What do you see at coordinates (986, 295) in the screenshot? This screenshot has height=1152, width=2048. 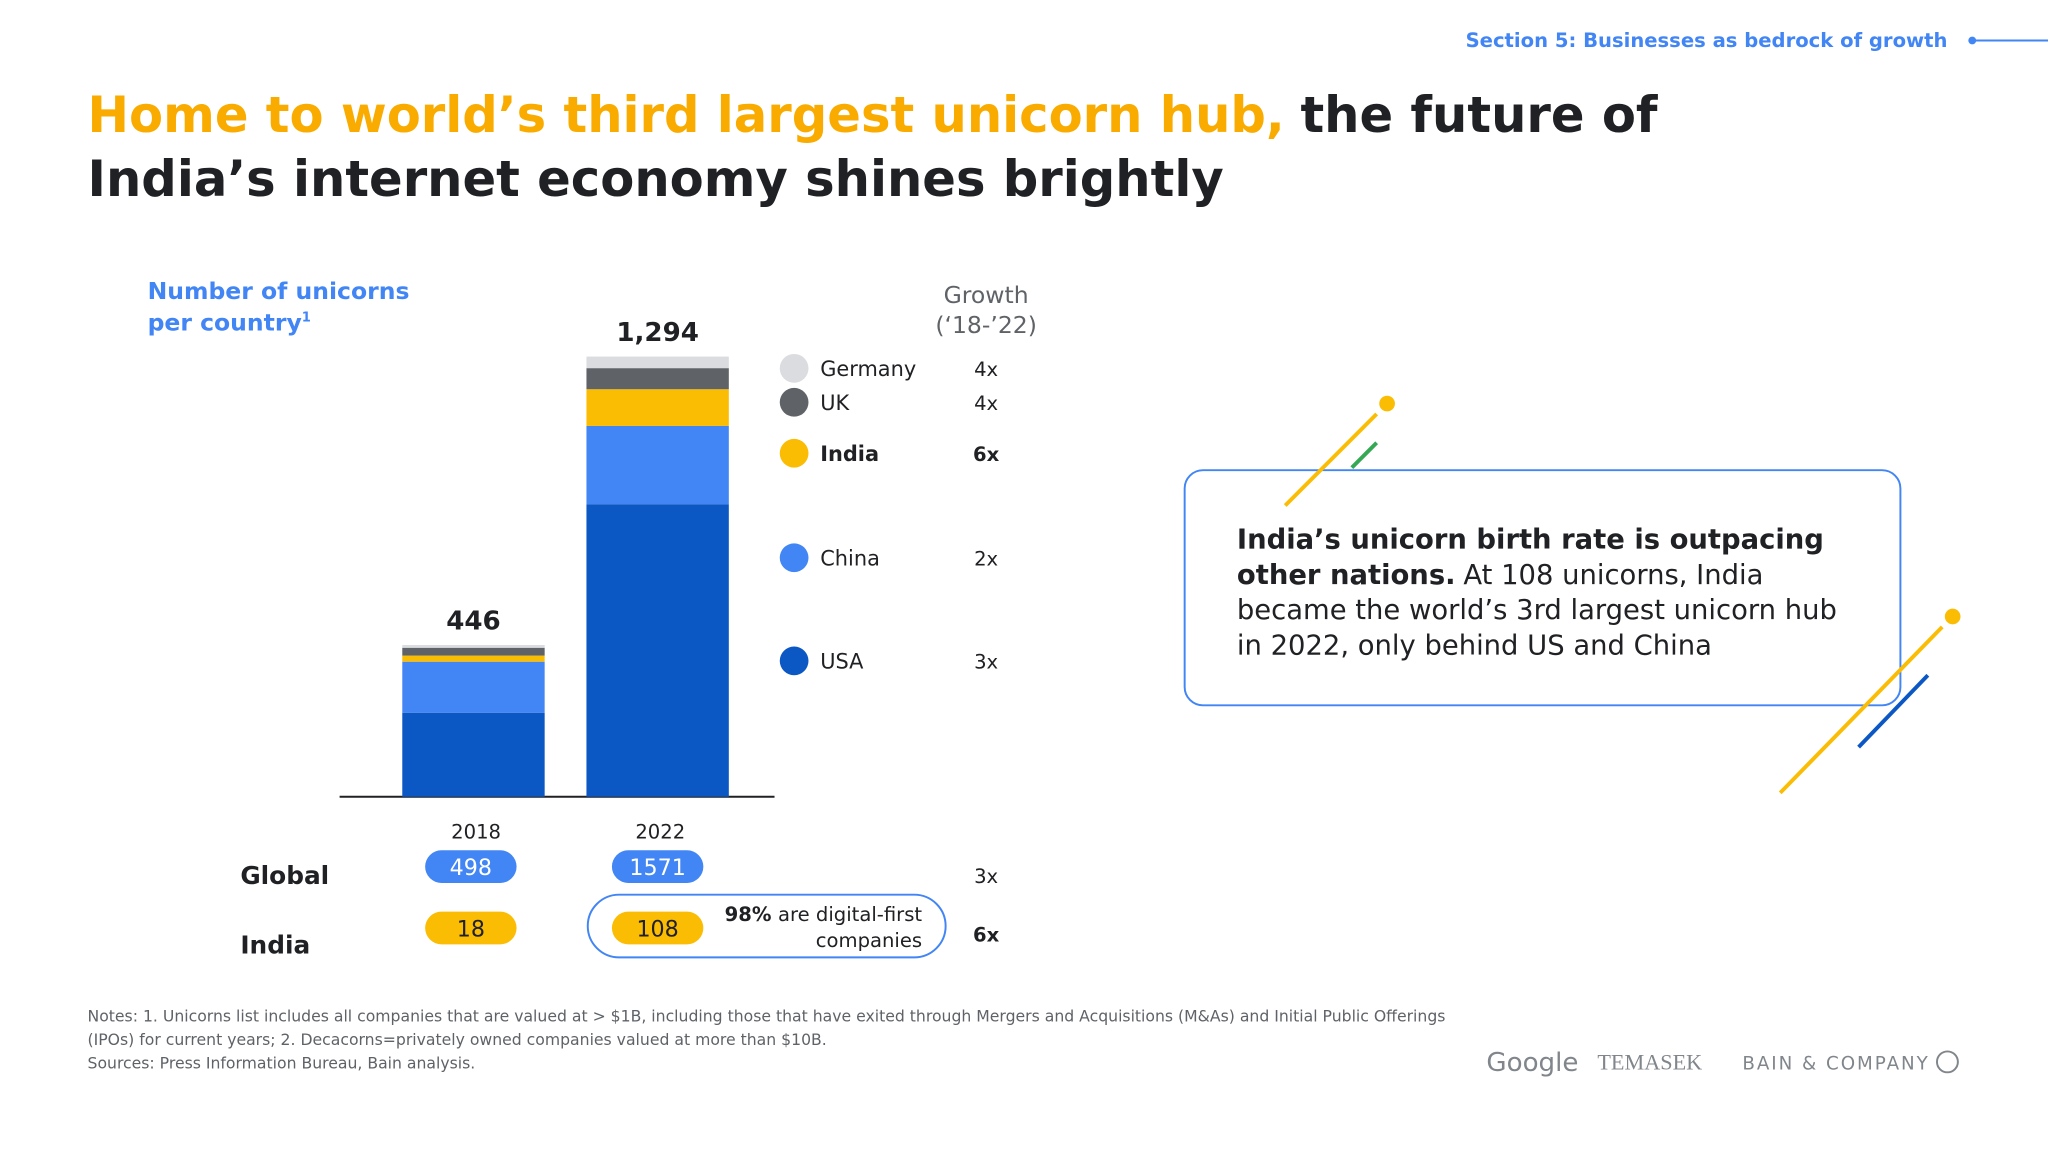 I see `growth-title: Growth` at bounding box center [986, 295].